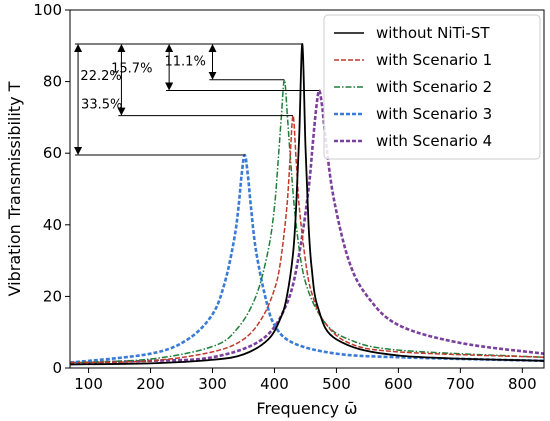 The image size is (550, 421). I want to click on y-tick-label: 20, so click(52, 296).